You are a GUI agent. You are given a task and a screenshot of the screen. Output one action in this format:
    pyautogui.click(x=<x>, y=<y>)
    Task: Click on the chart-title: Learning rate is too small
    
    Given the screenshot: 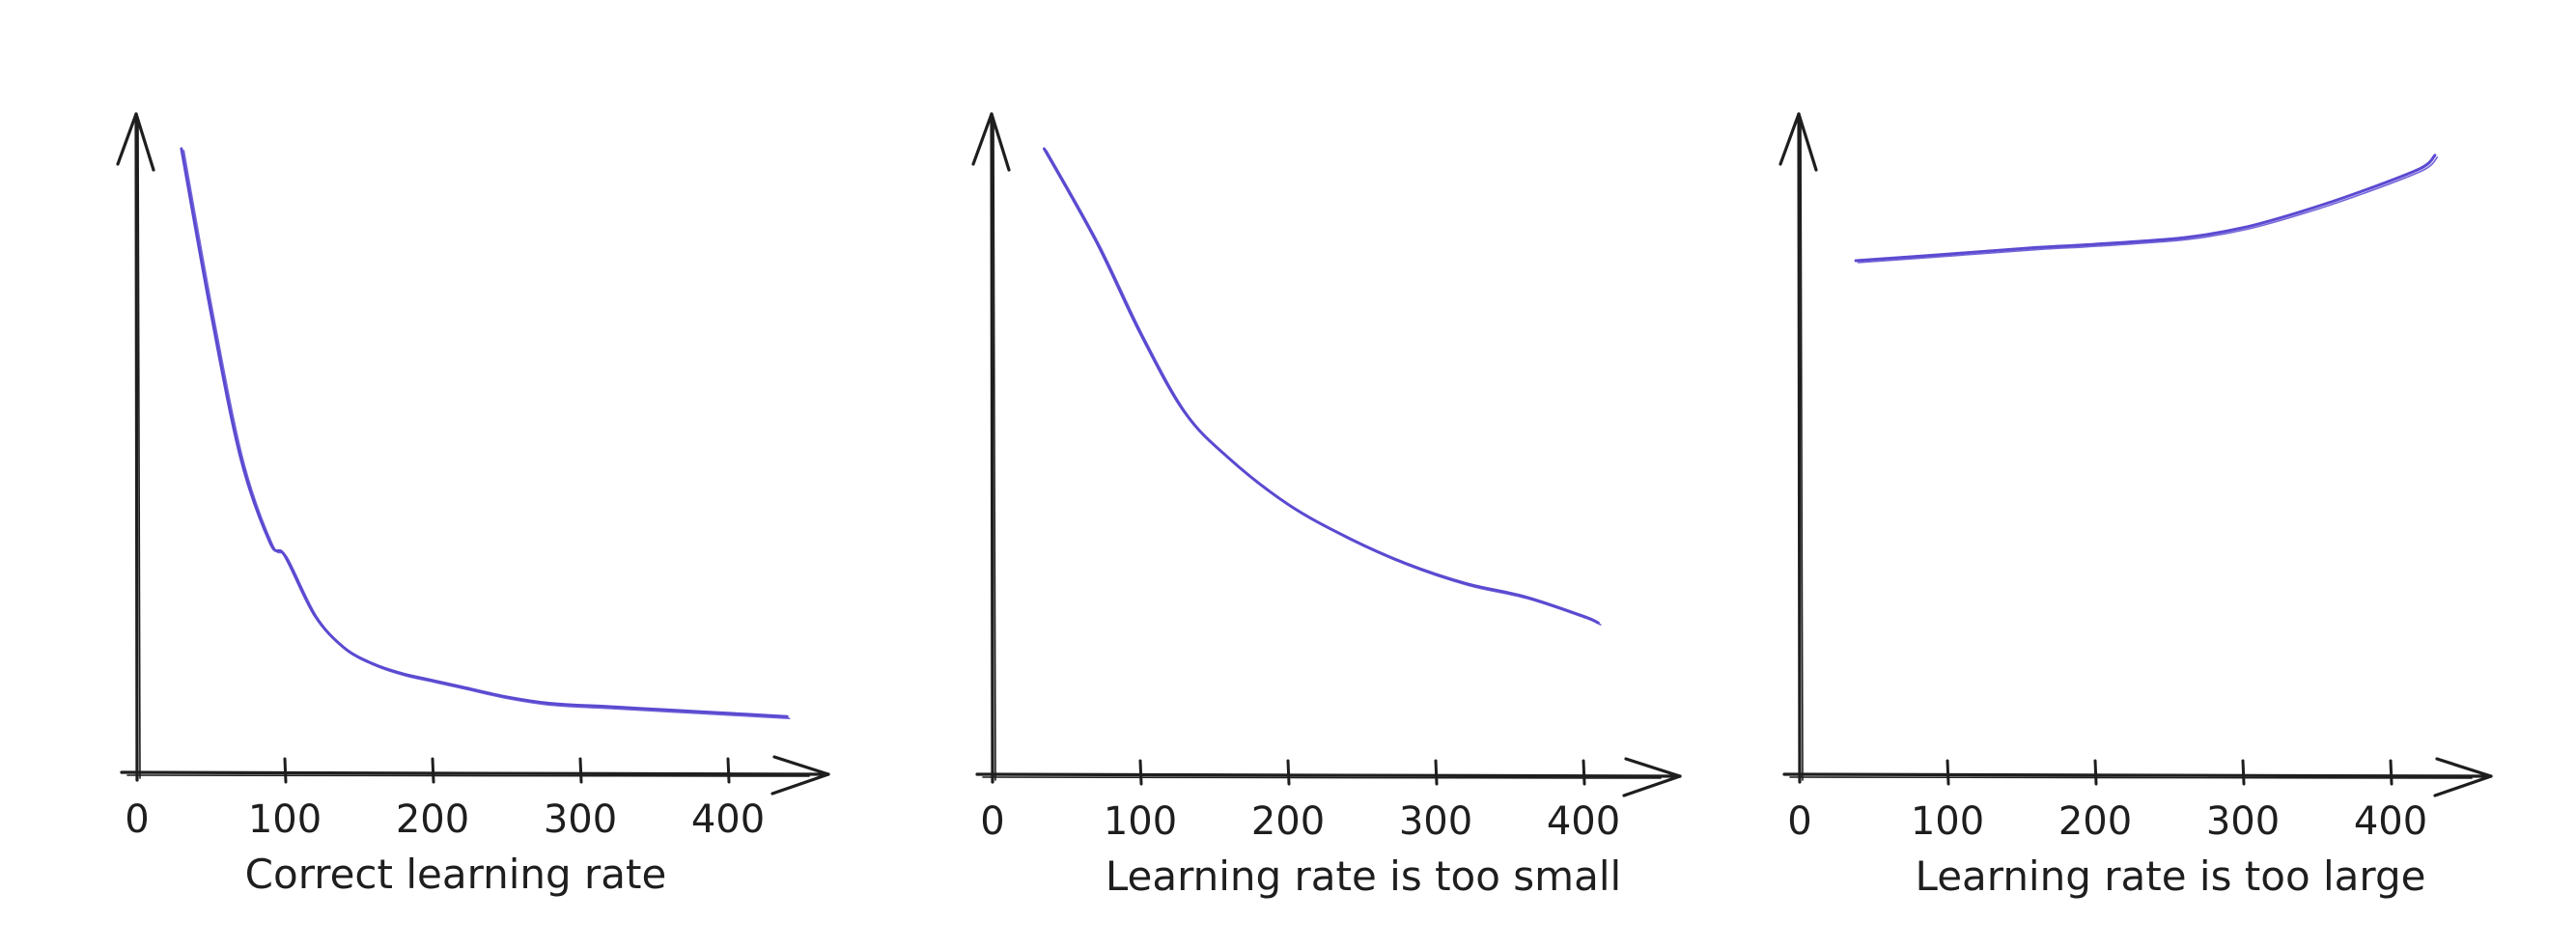 What is the action you would take?
    pyautogui.click(x=1364, y=876)
    